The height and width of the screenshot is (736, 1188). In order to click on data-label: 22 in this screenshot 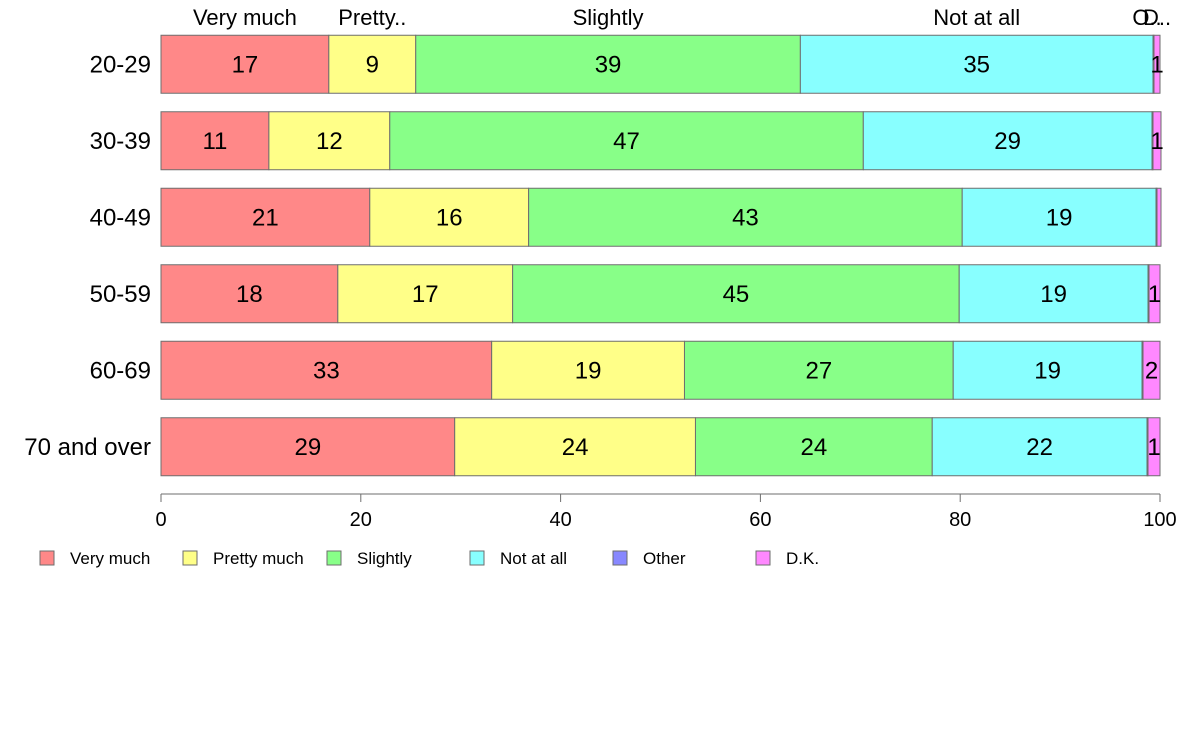, I will do `click(1039, 447)`.